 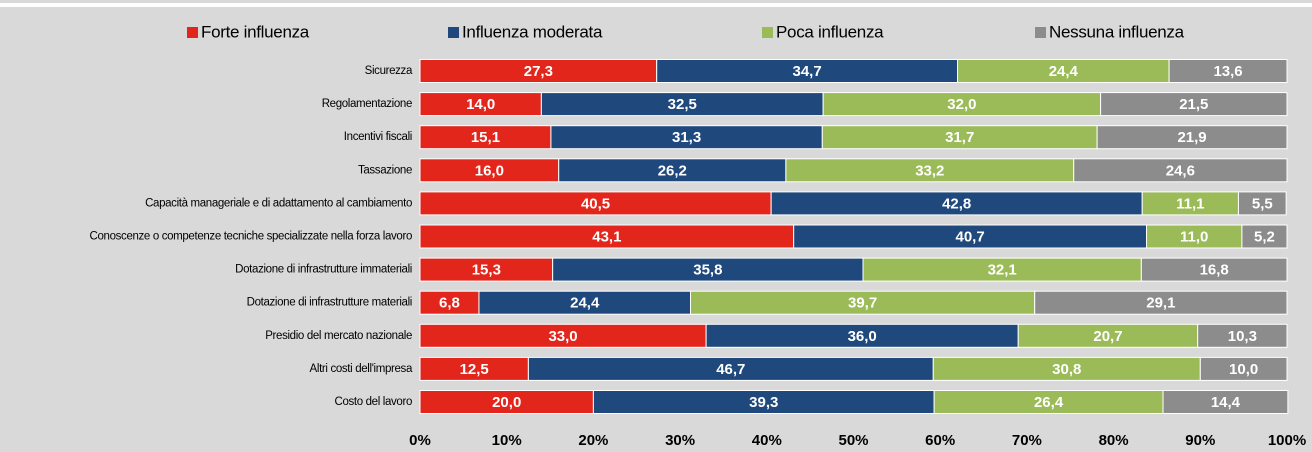 What do you see at coordinates (489, 170) in the screenshot?
I see `data-label: 16,0` at bounding box center [489, 170].